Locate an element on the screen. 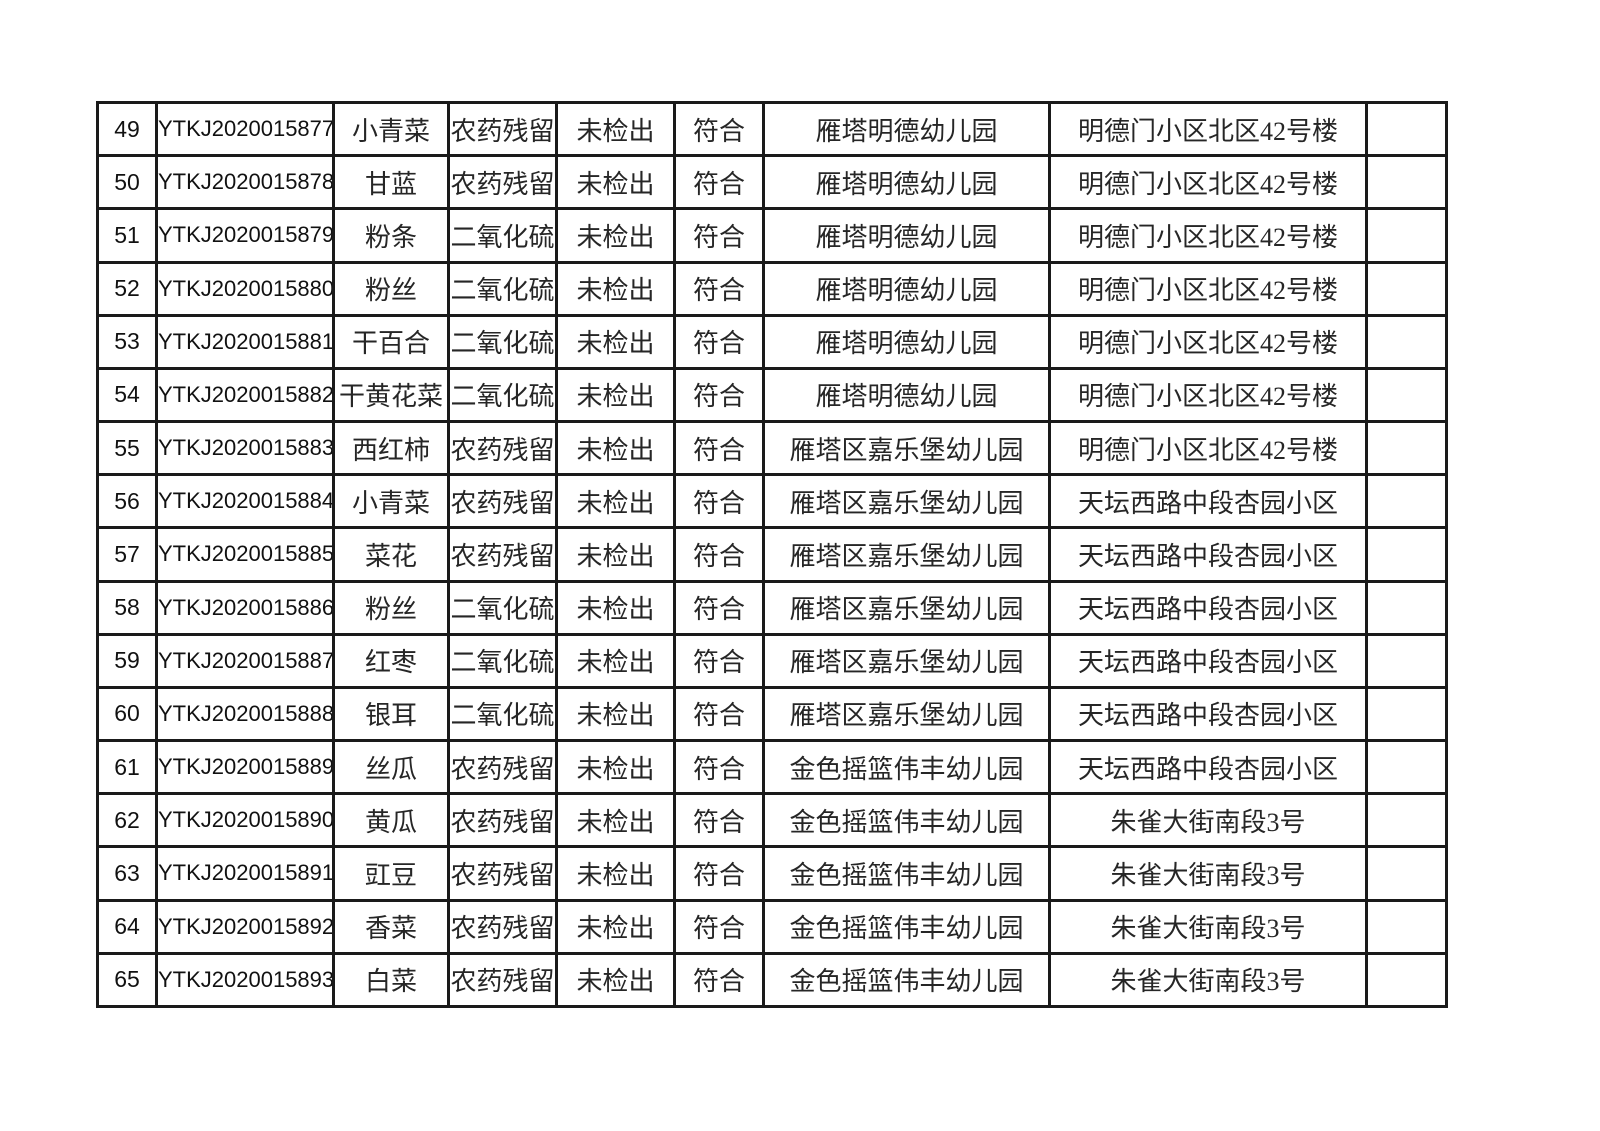  cell-sample-name: 西红柿 is located at coordinates (391, 448).